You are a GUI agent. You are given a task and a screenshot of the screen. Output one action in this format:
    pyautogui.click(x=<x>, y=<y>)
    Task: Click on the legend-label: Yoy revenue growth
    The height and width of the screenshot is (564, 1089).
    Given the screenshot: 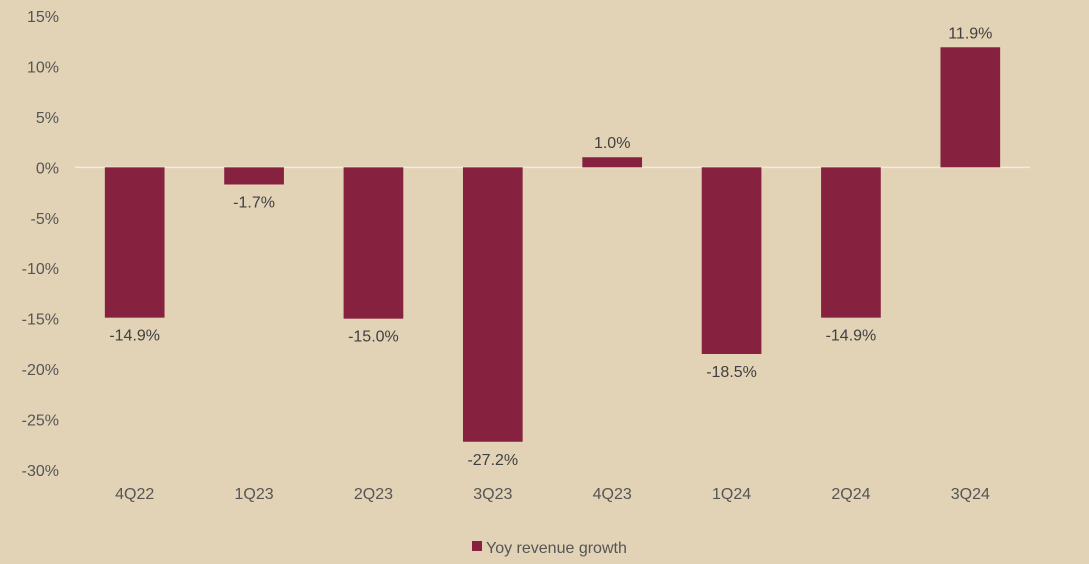 What is the action you would take?
    pyautogui.click(x=556, y=548)
    